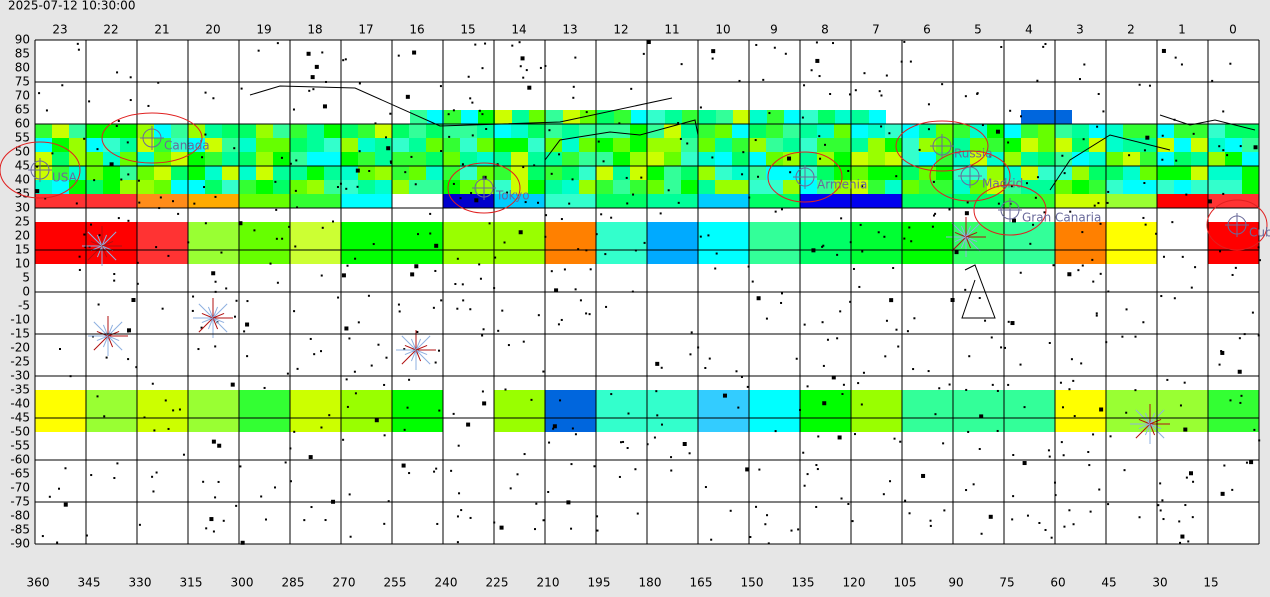  I want to click on hour-label: 7, so click(876, 30).